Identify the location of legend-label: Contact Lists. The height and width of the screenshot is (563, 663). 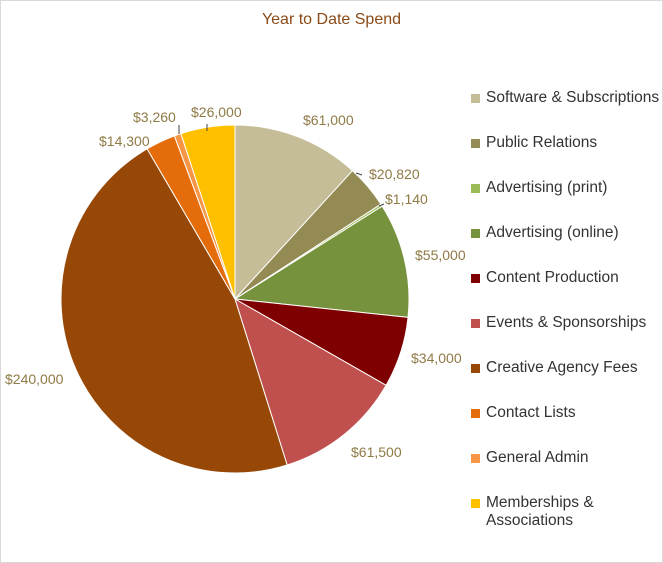
(531, 412).